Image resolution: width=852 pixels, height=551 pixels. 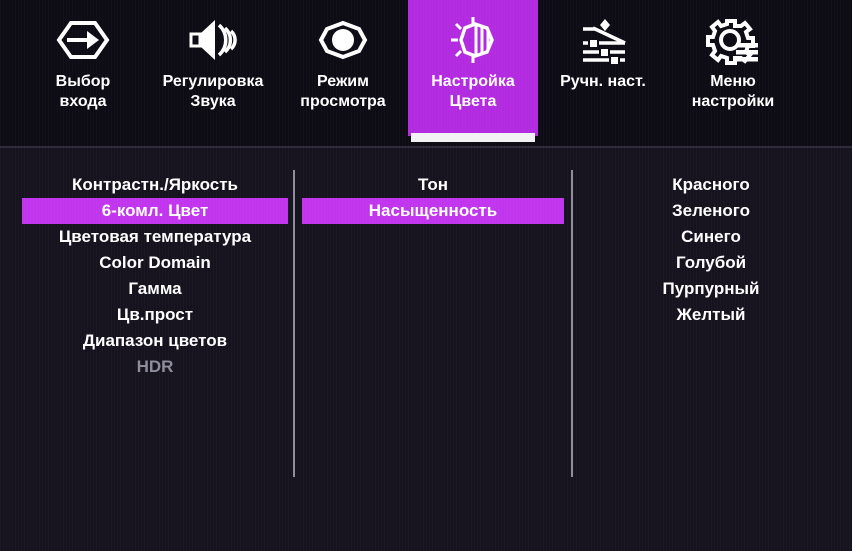 What do you see at coordinates (733, 40) in the screenshot?
I see `gear-settings-icon` at bounding box center [733, 40].